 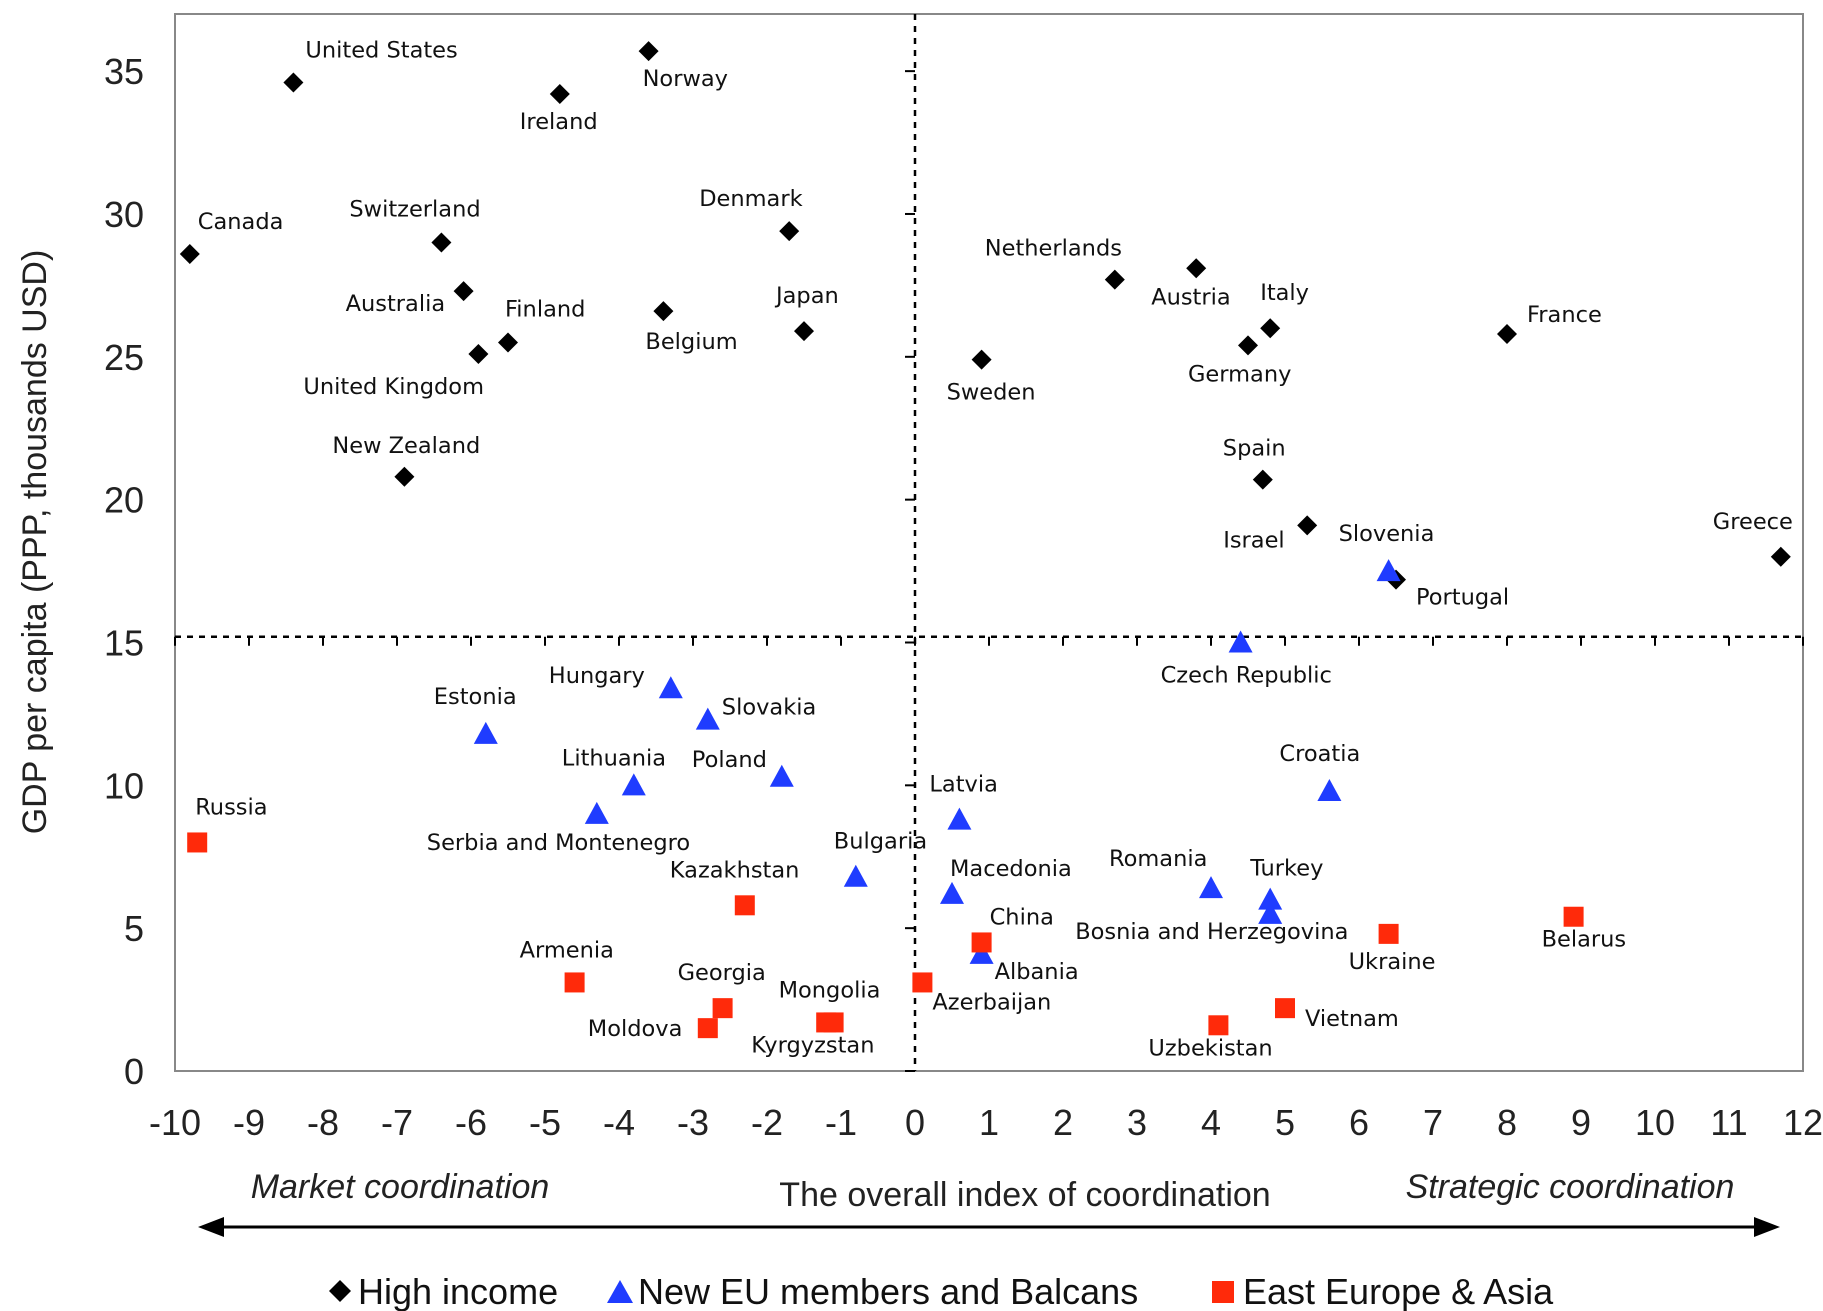 I want to click on label-azerbaijan: Azerbaijan, so click(x=991, y=1002).